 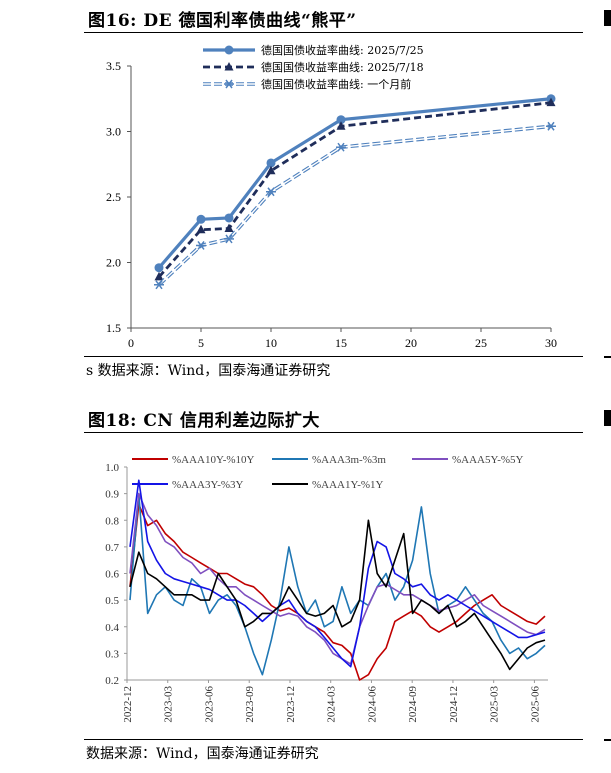 What do you see at coordinates (488, 460) in the screenshot?
I see `legend-label: %AAA5Y-%5Y` at bounding box center [488, 460].